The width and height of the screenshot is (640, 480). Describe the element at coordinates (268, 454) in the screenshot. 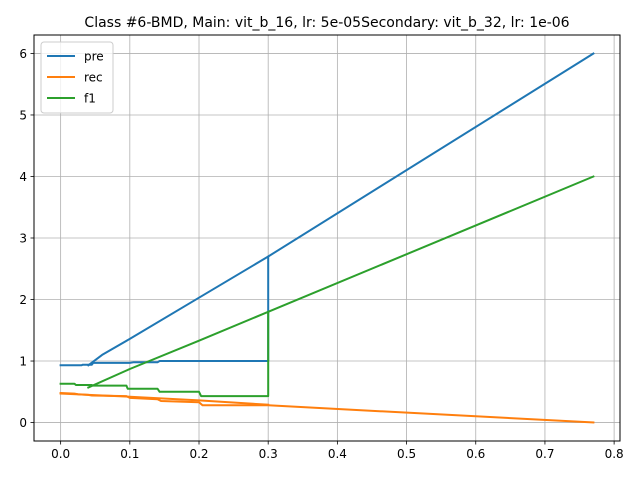

I see `x-tick-label: 0.3` at that location.